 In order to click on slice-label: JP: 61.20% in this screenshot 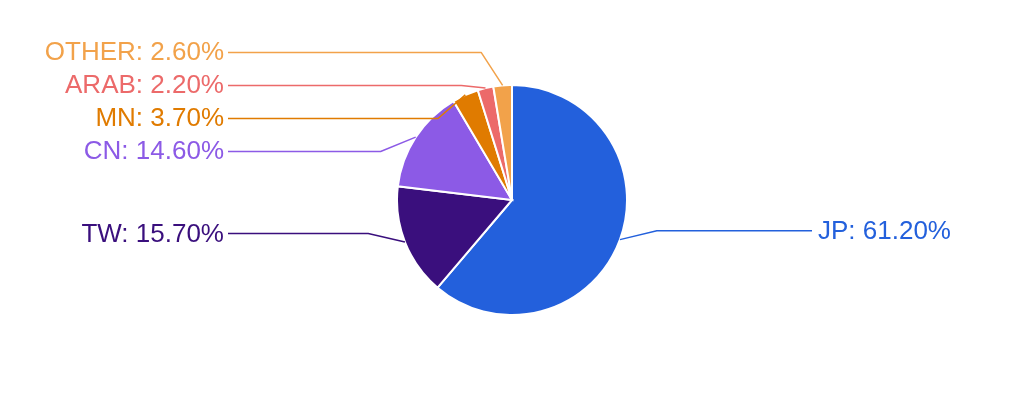, I will do `click(884, 229)`.